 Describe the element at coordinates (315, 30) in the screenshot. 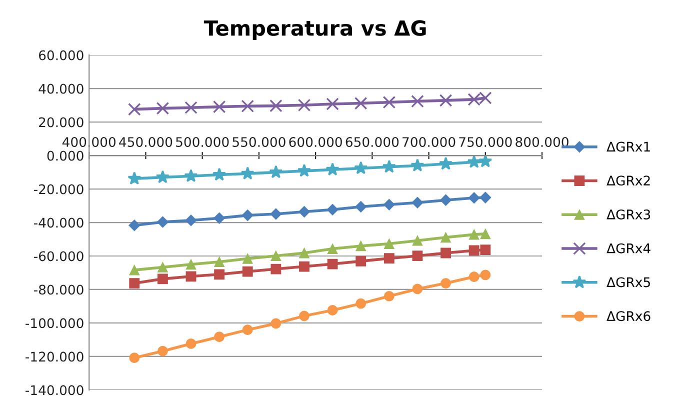

I see `chart-title: Temperatura vs ΔG` at that location.